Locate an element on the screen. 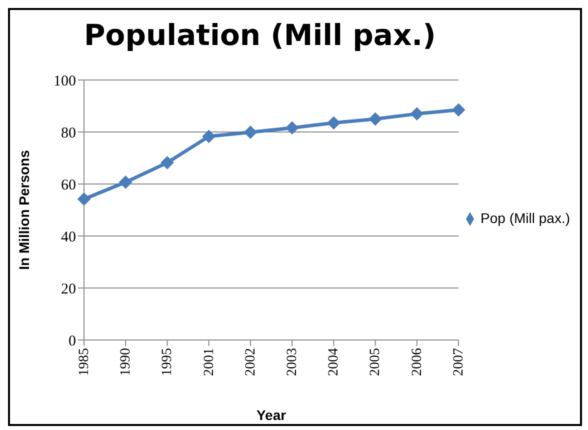 Image resolution: width=588 pixels, height=430 pixels. x-tick-label: 2001 is located at coordinates (209, 362).